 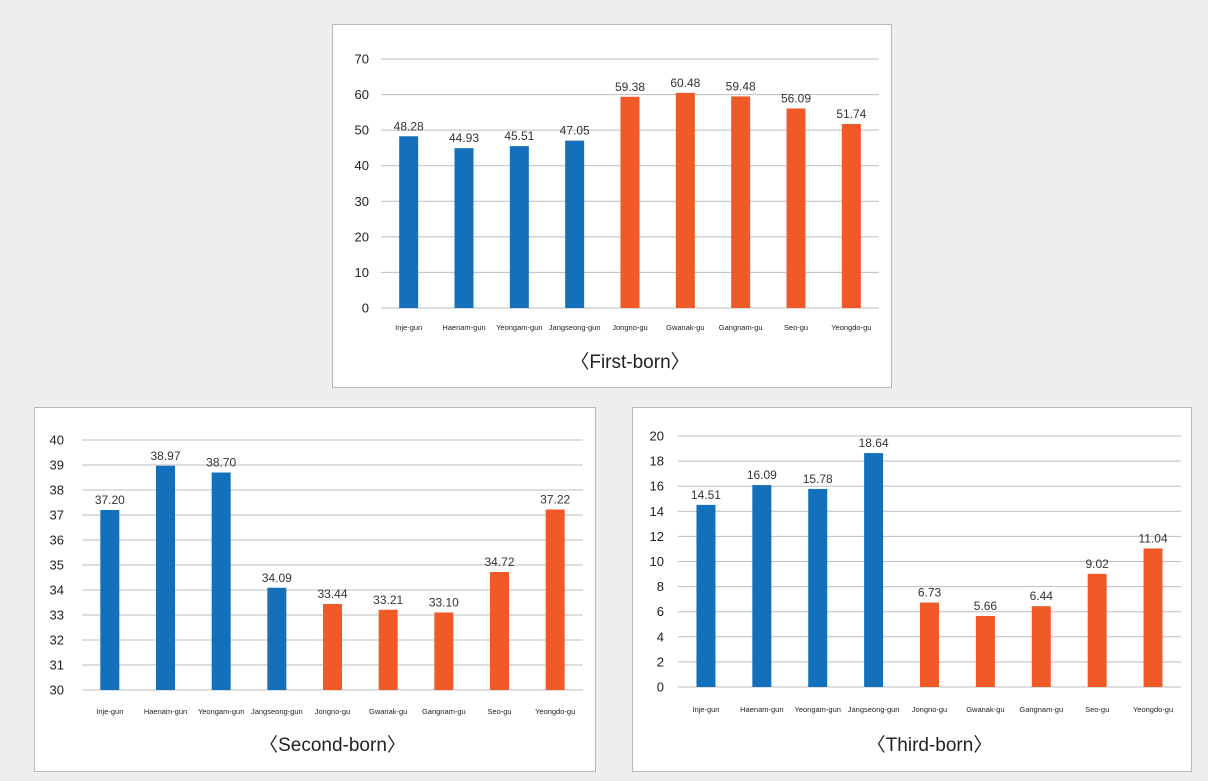 I want to click on data-label: 59.48, so click(x=741, y=86).